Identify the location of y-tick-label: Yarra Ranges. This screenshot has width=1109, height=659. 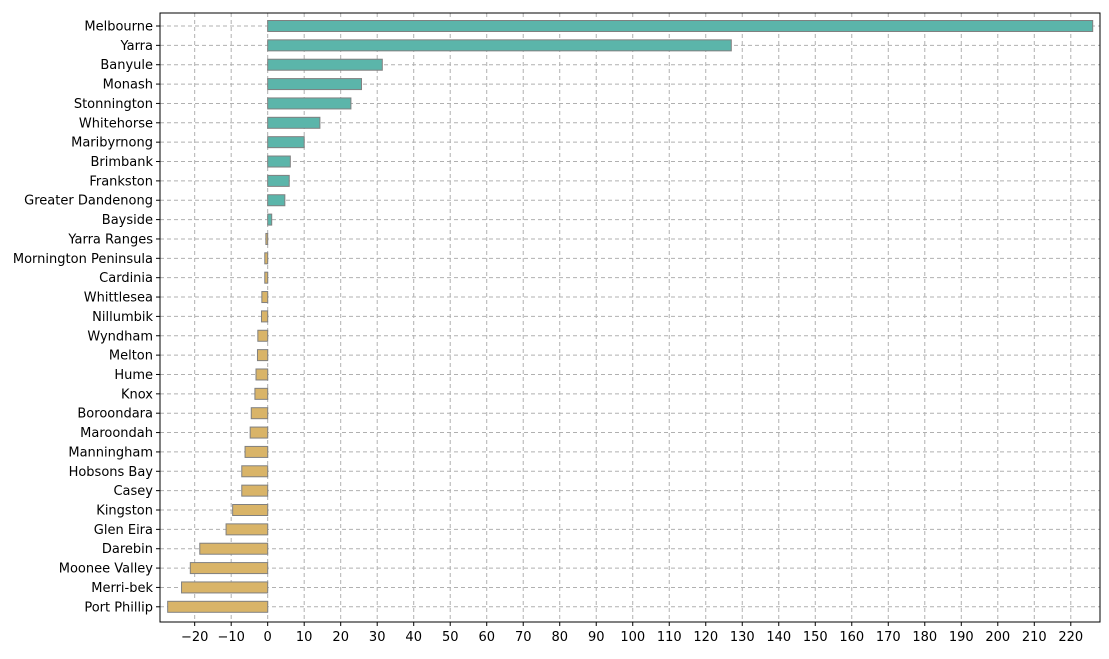
(110, 239).